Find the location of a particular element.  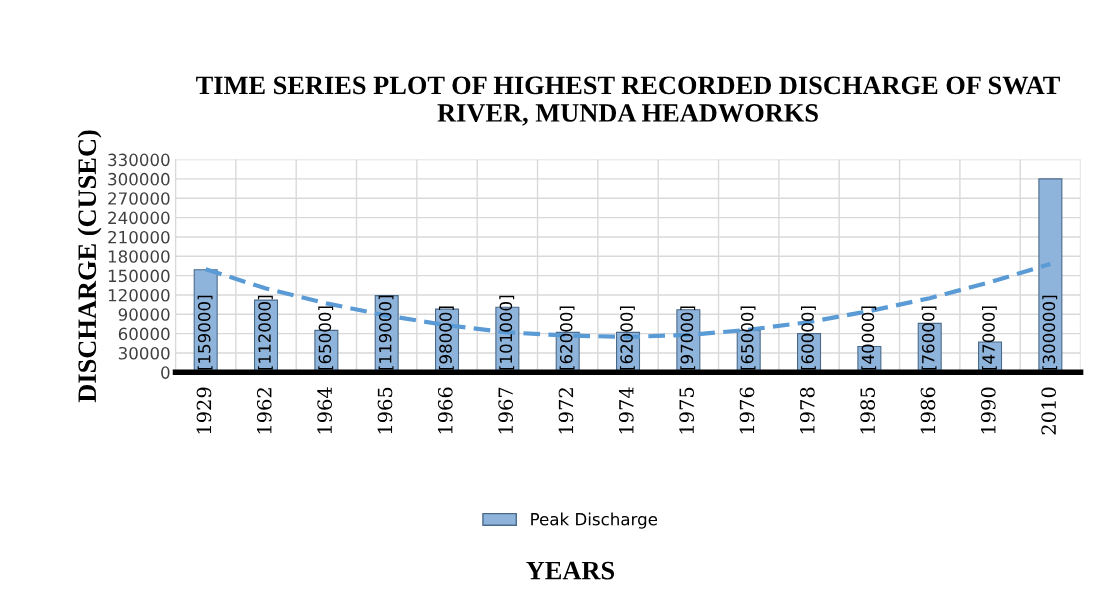

x-tick-label: 1972 is located at coordinates (566, 411).